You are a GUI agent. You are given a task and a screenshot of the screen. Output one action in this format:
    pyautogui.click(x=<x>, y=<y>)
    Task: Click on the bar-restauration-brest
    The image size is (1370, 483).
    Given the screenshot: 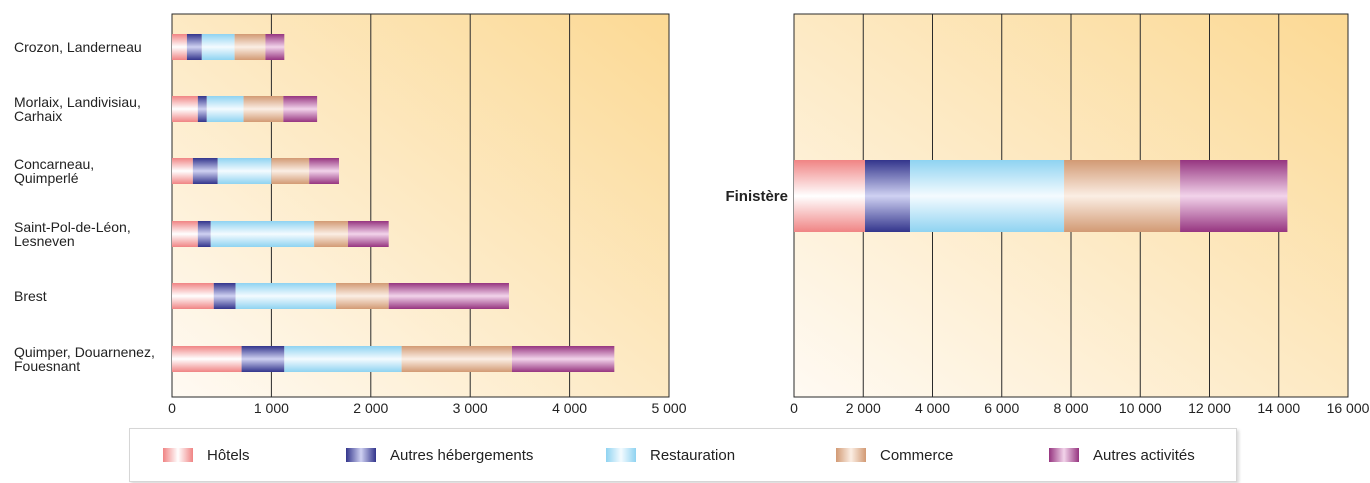 What is the action you would take?
    pyautogui.click(x=286, y=296)
    